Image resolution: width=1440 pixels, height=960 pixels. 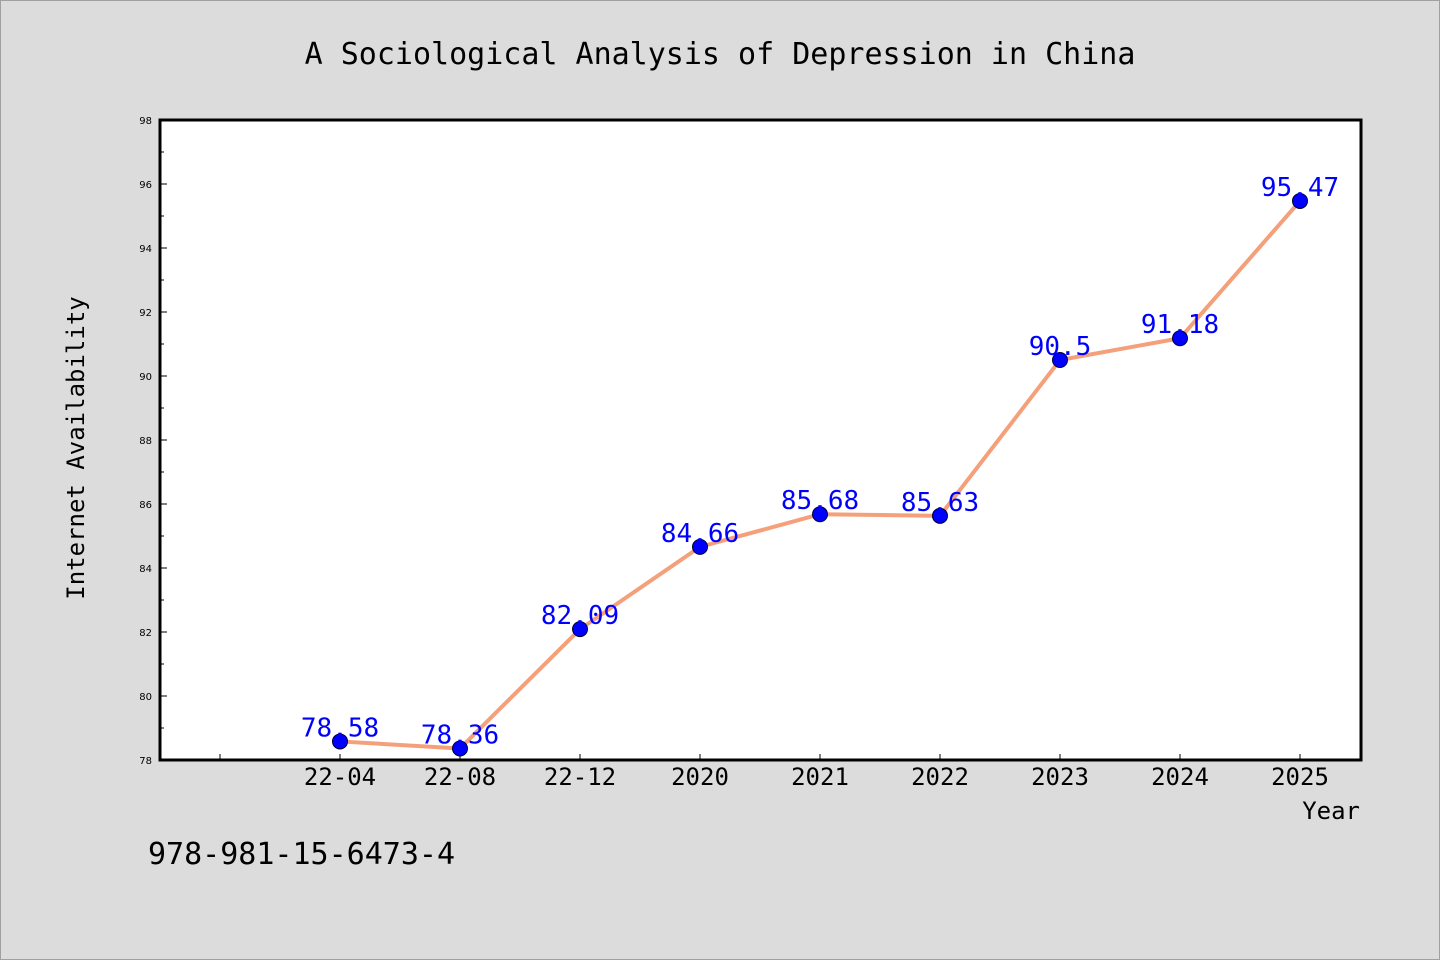 What do you see at coordinates (145, 569) in the screenshot?
I see `y-tick-label: 84` at bounding box center [145, 569].